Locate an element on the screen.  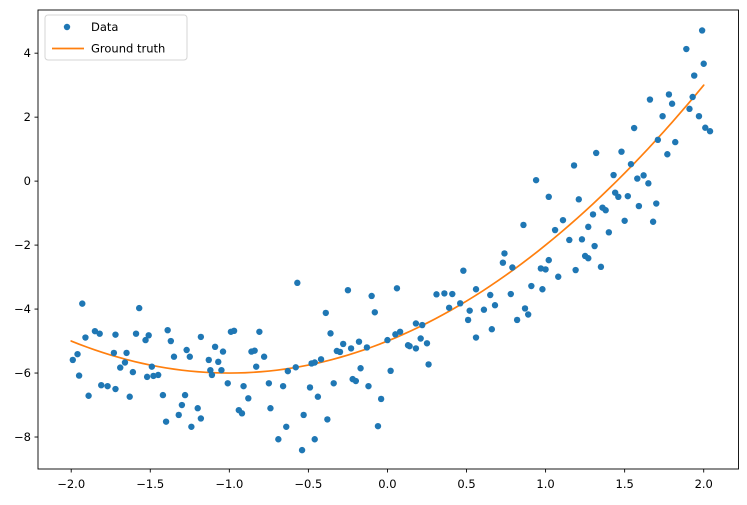
x-tick-label: 1.0 is located at coordinates (545, 484).